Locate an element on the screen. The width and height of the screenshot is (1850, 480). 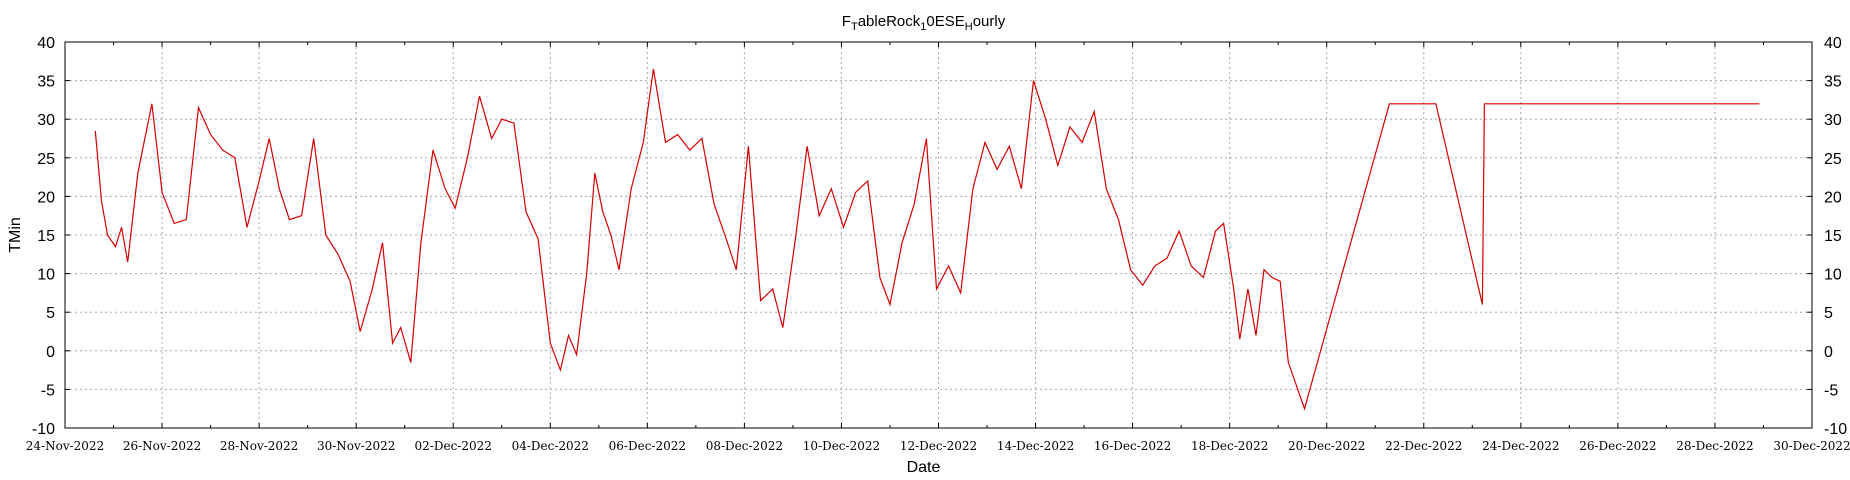
y-tick-label-left: 10 is located at coordinates (46, 275).